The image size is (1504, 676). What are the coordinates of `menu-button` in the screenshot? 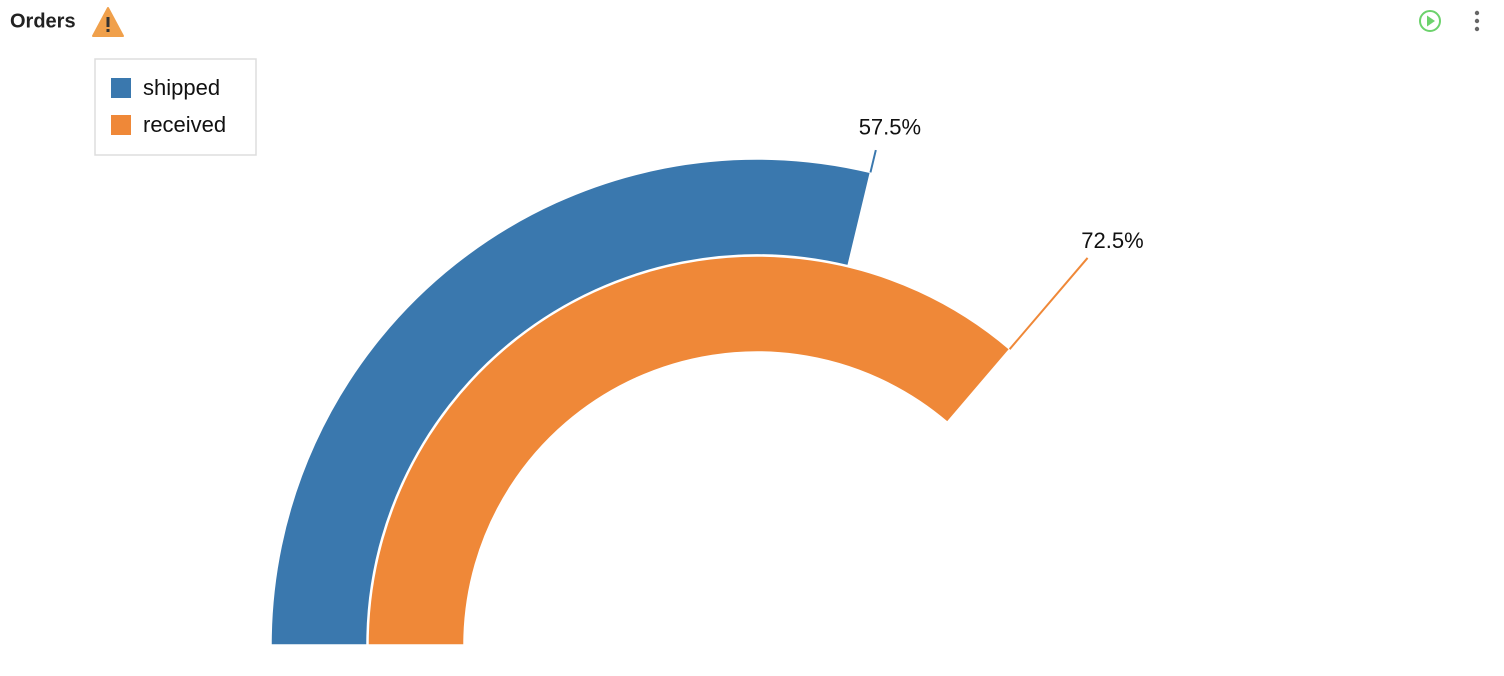 It's located at (1477, 21).